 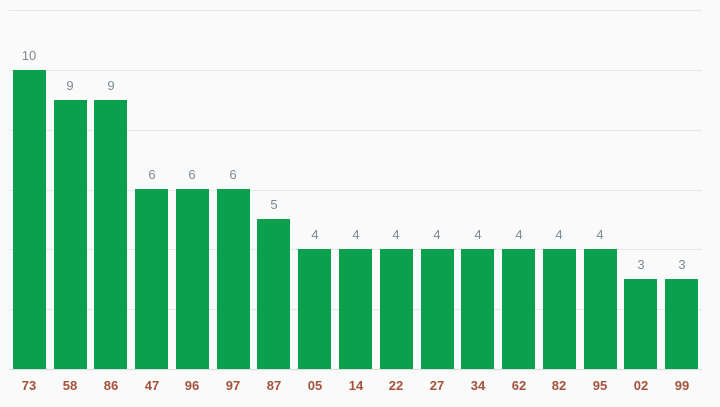 What do you see at coordinates (437, 385) in the screenshot?
I see `x-axis-label: 27` at bounding box center [437, 385].